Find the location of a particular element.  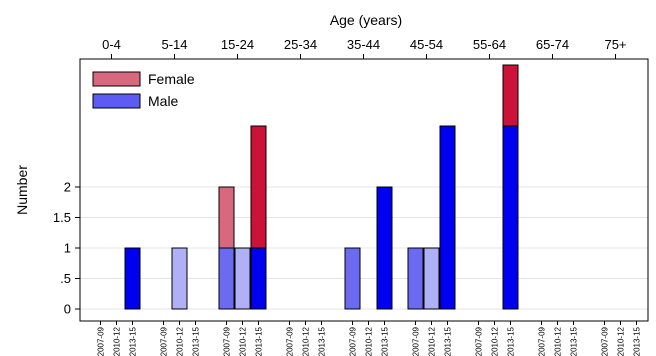

age-group-label: 5-14 is located at coordinates (174, 44).